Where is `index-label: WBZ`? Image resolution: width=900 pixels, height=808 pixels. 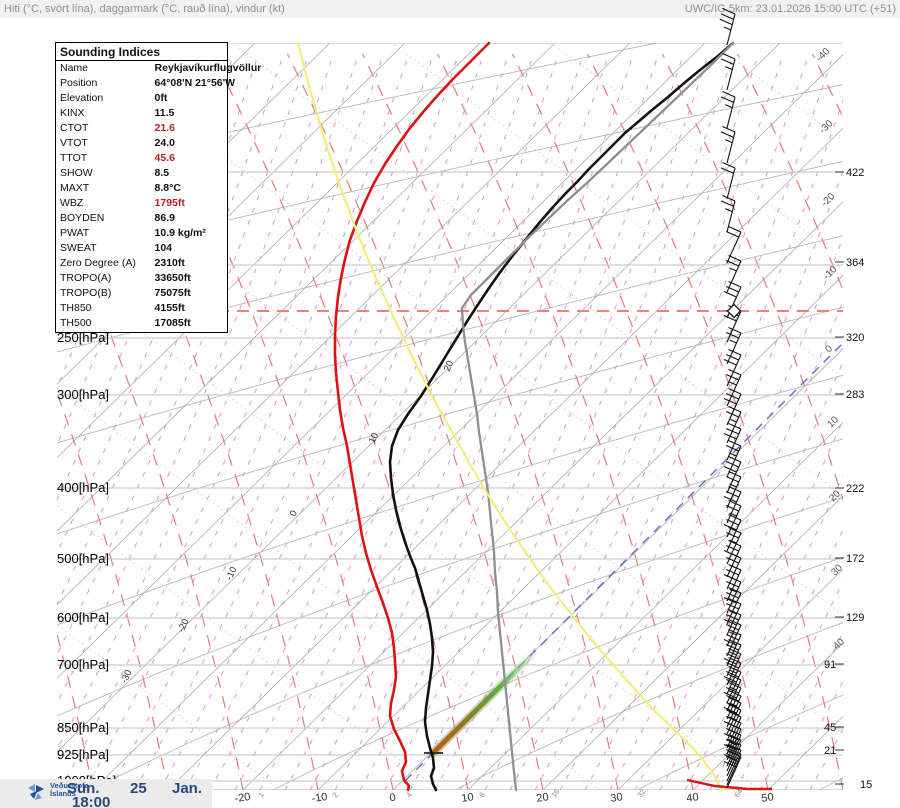 index-label: WBZ is located at coordinates (72, 203).